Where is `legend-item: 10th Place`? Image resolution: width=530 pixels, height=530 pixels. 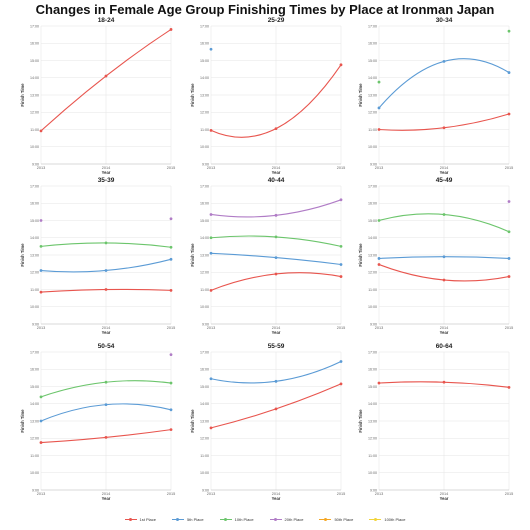
legend-item: 10th Place is located at coordinates (236, 519).